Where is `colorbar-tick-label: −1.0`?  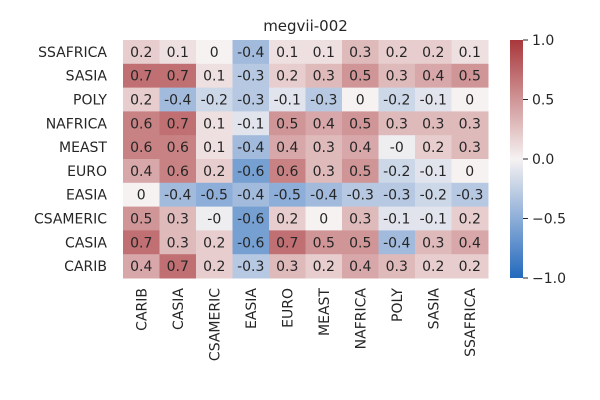 colorbar-tick-label: −1.0 is located at coordinates (549, 279).